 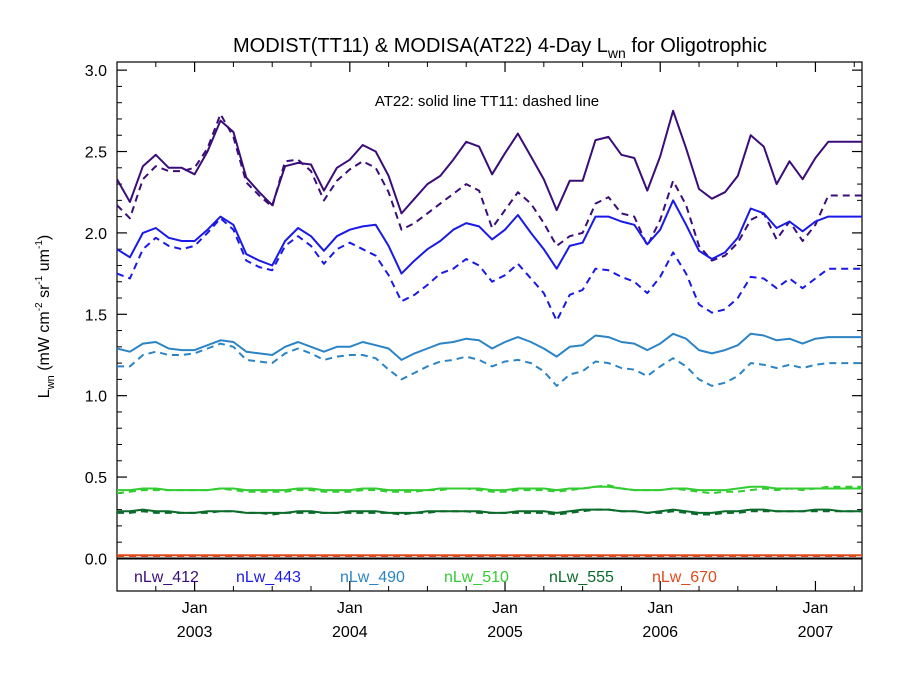 What do you see at coordinates (489, 237) in the screenshot?
I see `series-line-nLw_443-at22-solid` at bounding box center [489, 237].